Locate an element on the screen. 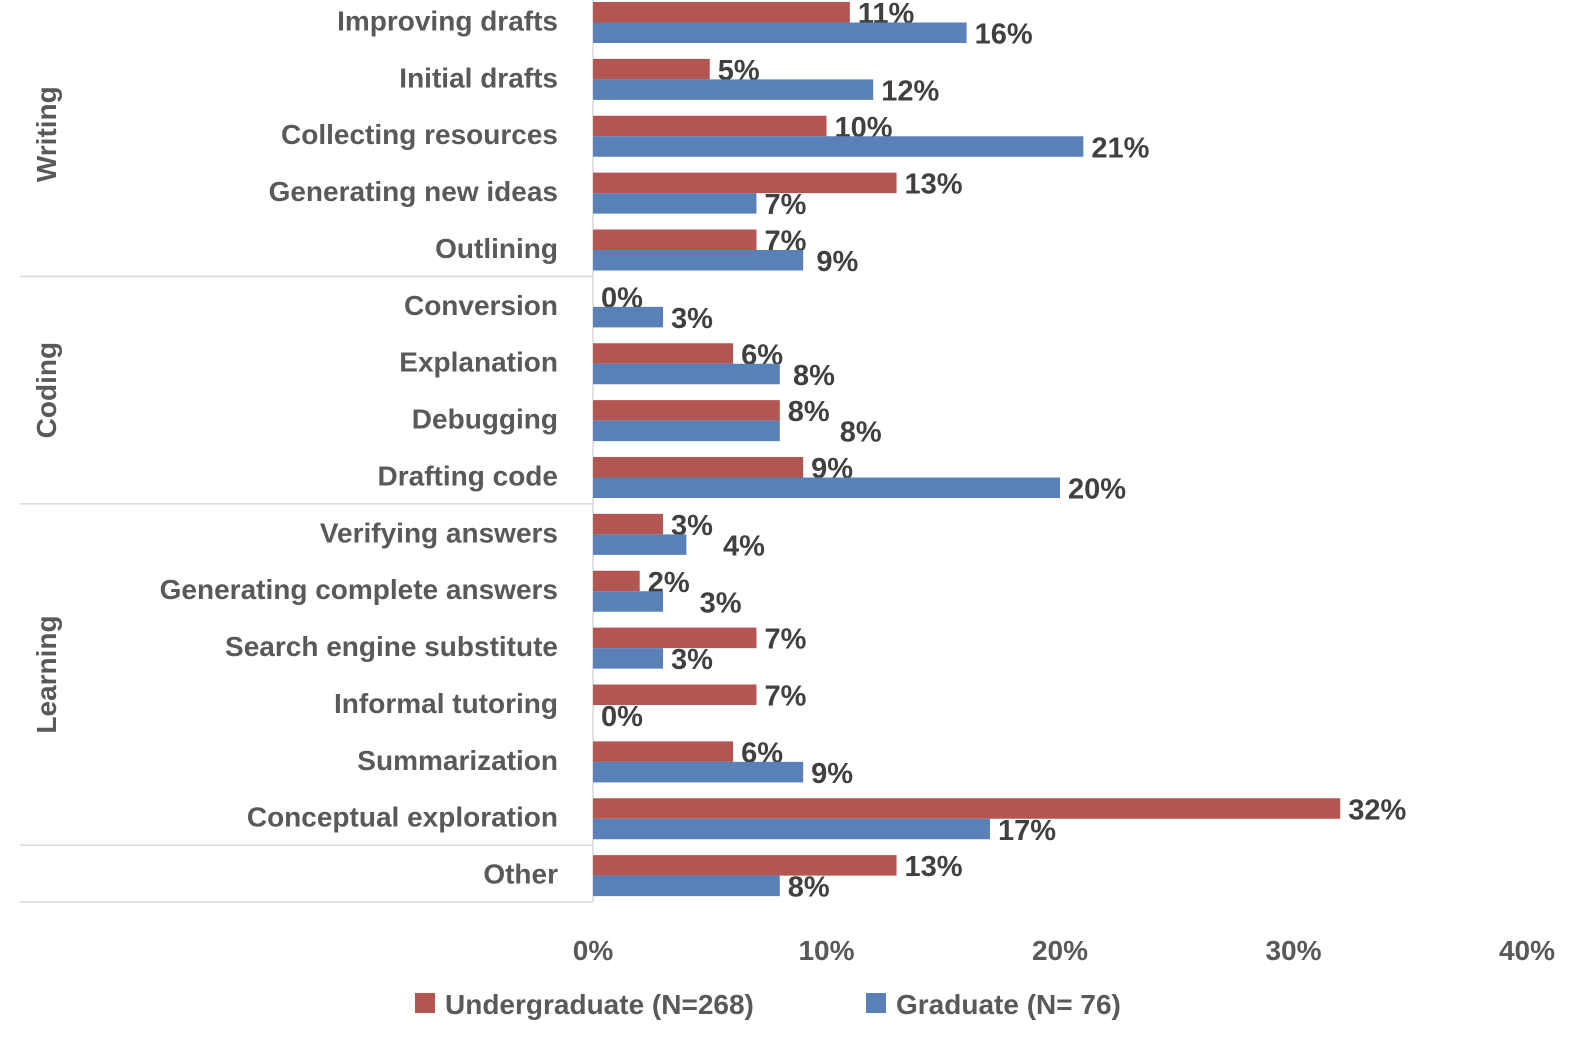  legend-label: Graduate (N= 76) is located at coordinates (1008, 1004).